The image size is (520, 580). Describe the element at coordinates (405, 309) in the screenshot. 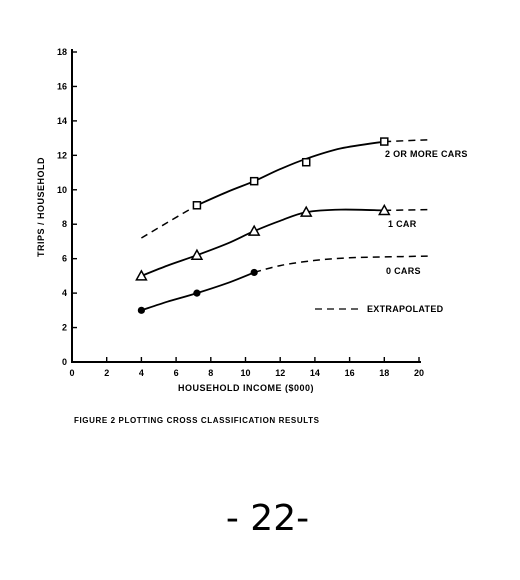

I see `legend-label-extrapolated: EXTRAPOLATED` at that location.